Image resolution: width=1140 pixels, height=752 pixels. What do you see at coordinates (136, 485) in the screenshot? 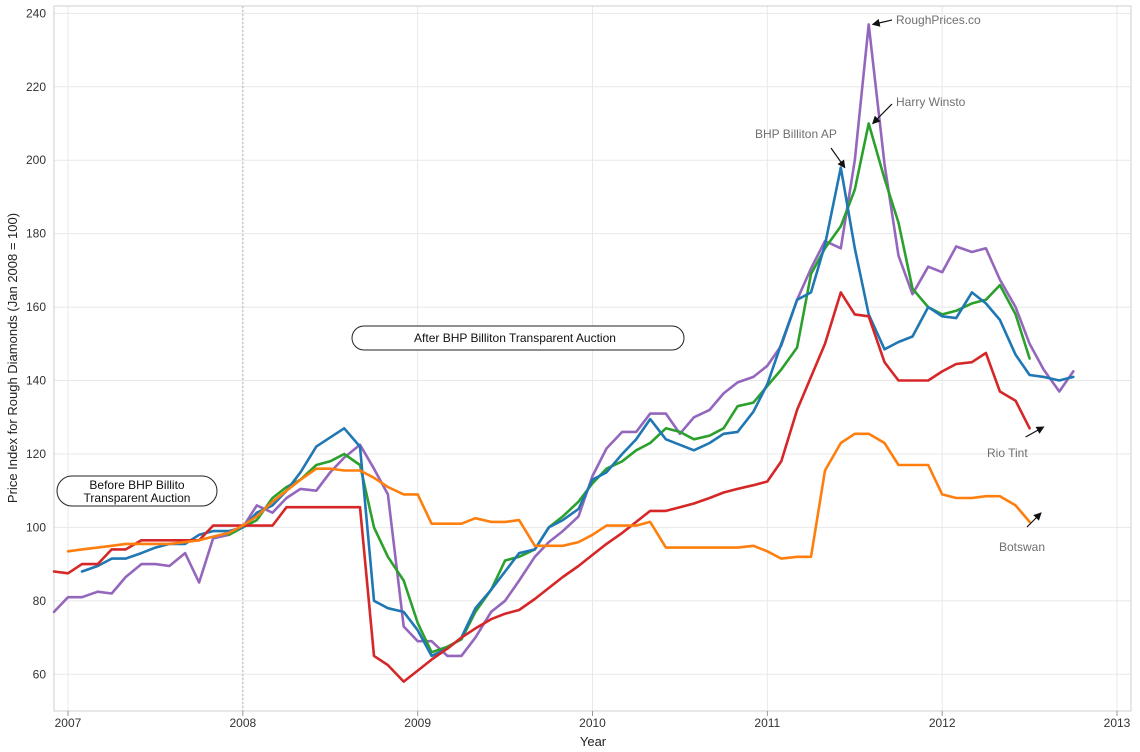
I see `before-box-line-1: Before BHP Billito` at bounding box center [136, 485].